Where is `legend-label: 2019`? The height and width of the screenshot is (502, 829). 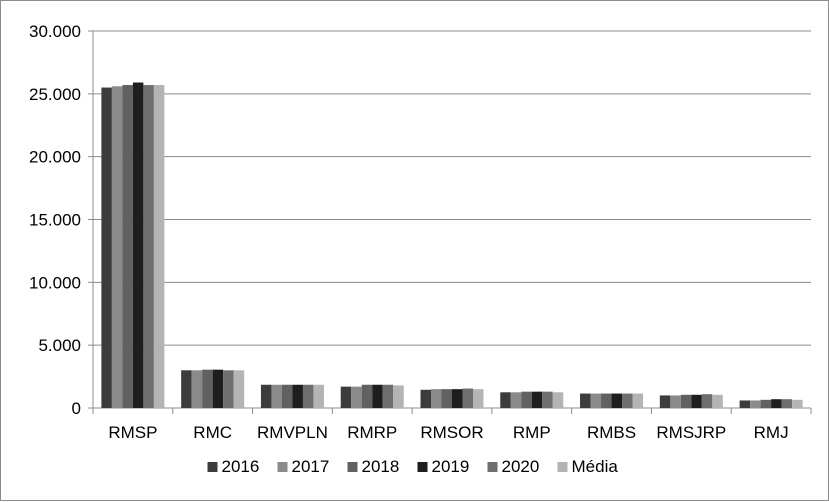
legend-label: 2019 is located at coordinates (451, 466).